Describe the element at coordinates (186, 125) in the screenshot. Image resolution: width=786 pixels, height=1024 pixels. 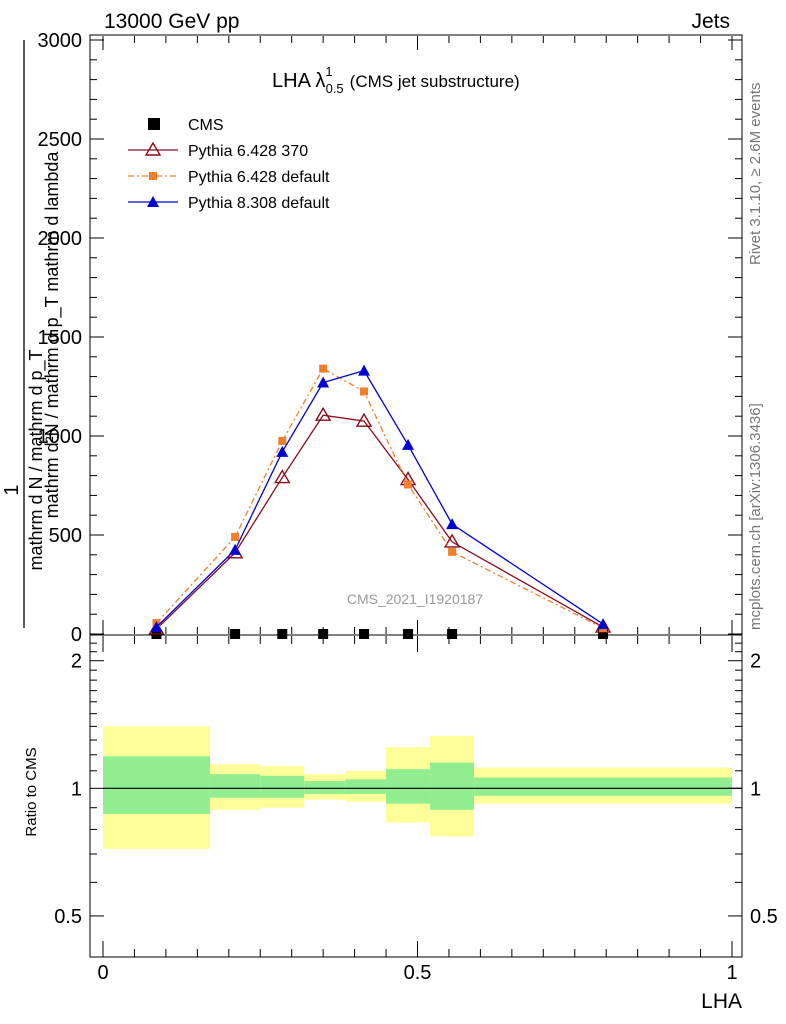
I see `legend-item: CMS` at that location.